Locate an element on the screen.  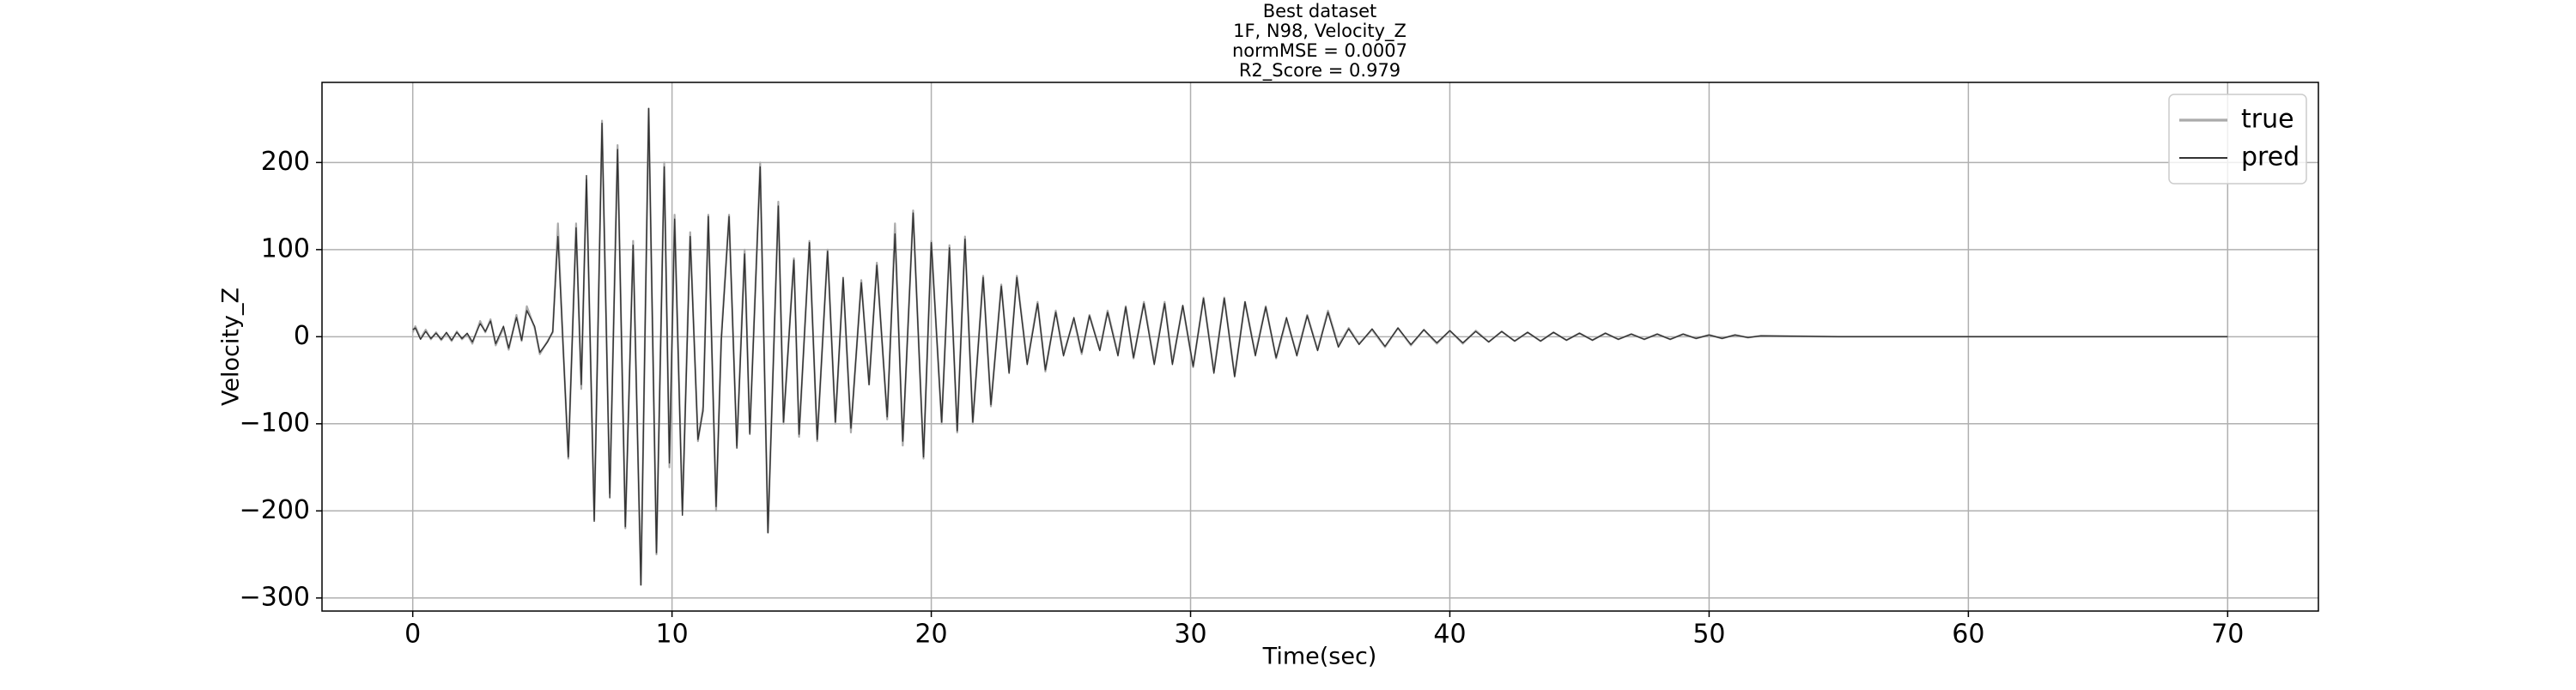
x-tick-label: 60 is located at coordinates (1968, 635).